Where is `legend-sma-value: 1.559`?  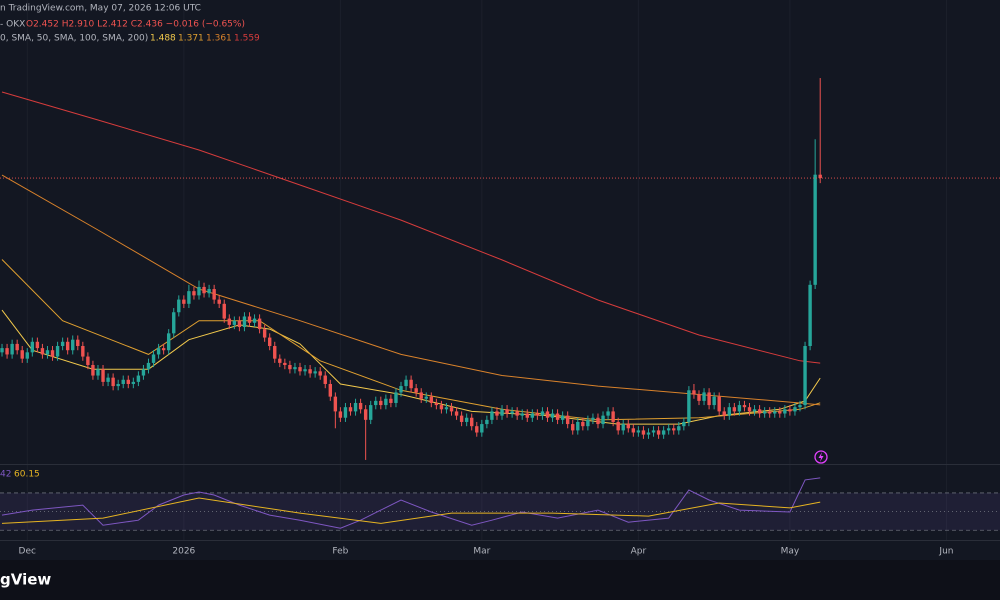 legend-sma-value: 1.559 is located at coordinates (247, 39).